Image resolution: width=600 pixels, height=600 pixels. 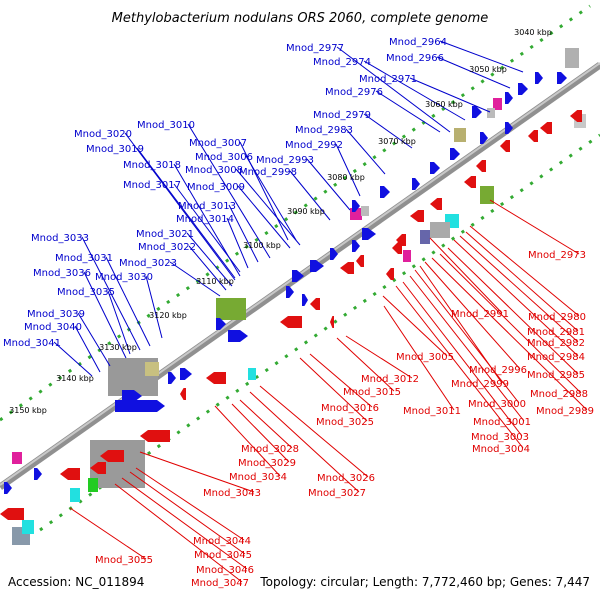 I want to click on reverse-gene-label: Mnod_2985, so click(x=556, y=375).